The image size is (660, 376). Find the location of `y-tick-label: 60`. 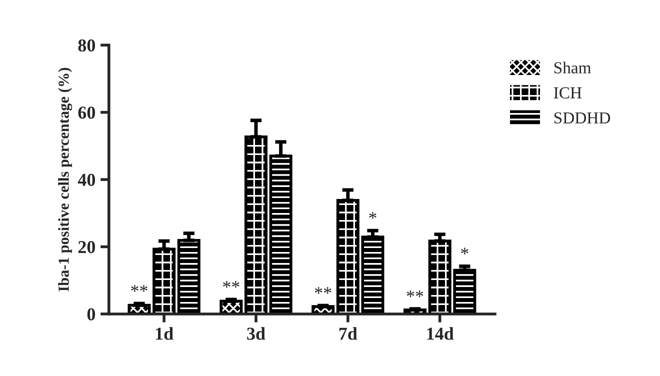

y-tick-label: 60 is located at coordinates (87, 112).